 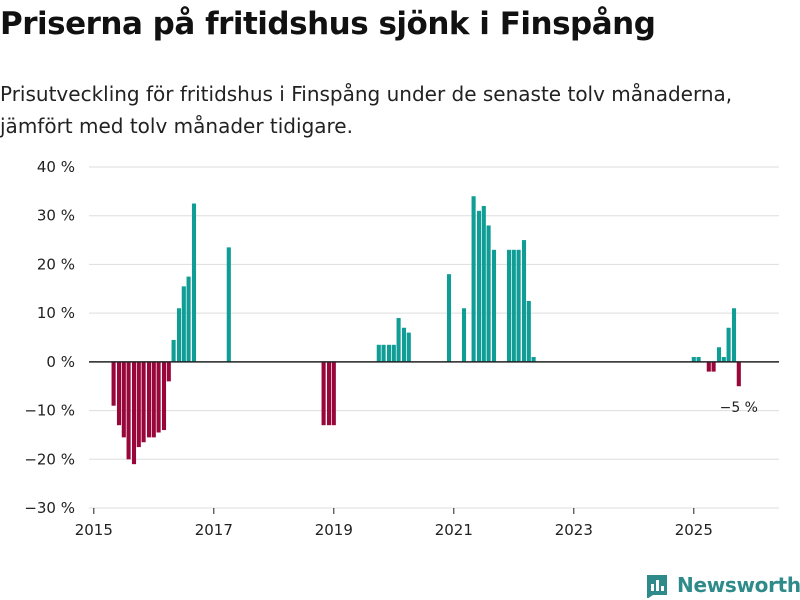 What do you see at coordinates (574, 530) in the screenshot?
I see `x-tick-label: 2023` at bounding box center [574, 530].